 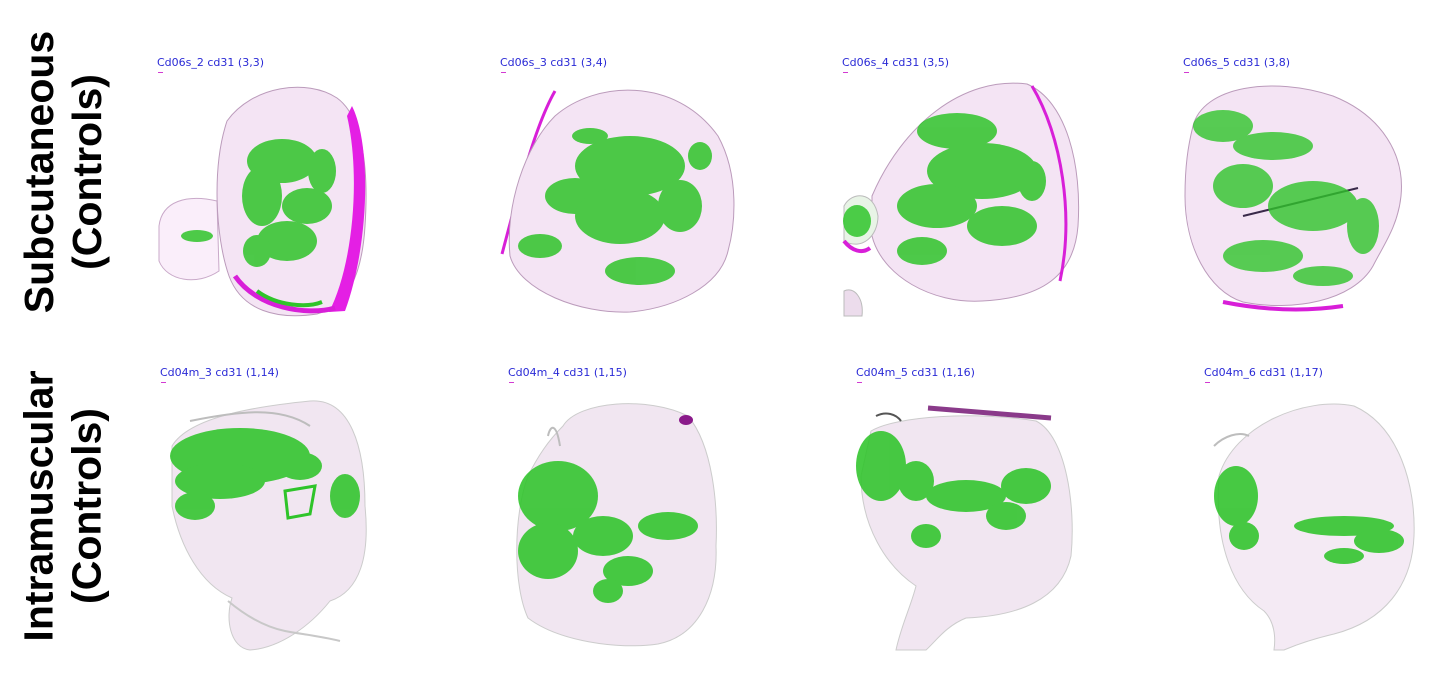 I want to click on tissue-panel-cd06s-5: Cd06s_5 cd31 (3,8), so click(x=1298, y=188).